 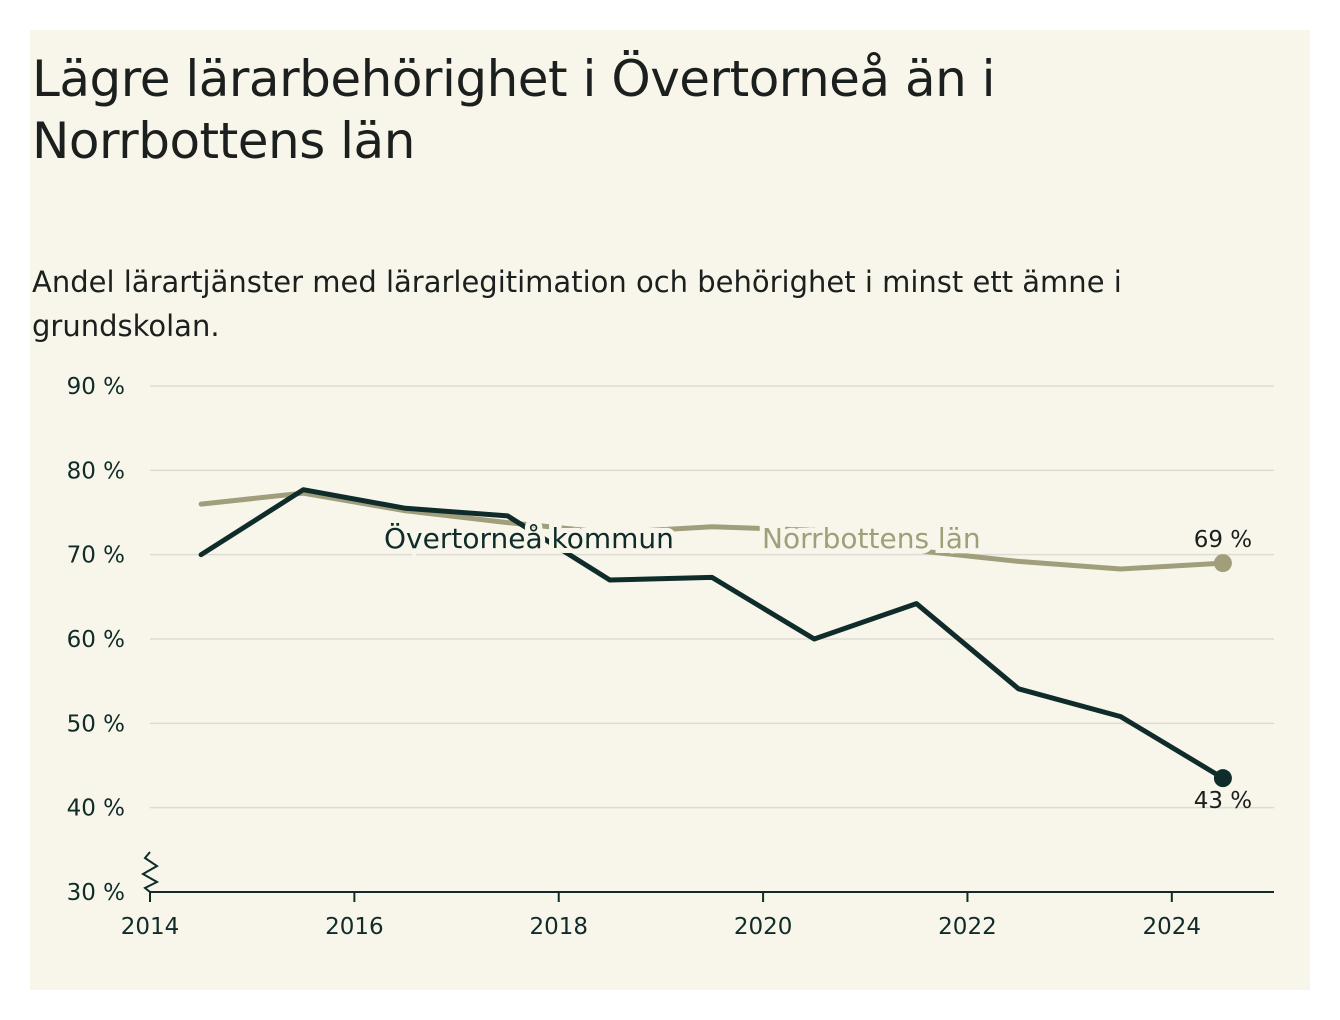 What do you see at coordinates (967, 927) in the screenshot?
I see `x-tick-label: 2022` at bounding box center [967, 927].